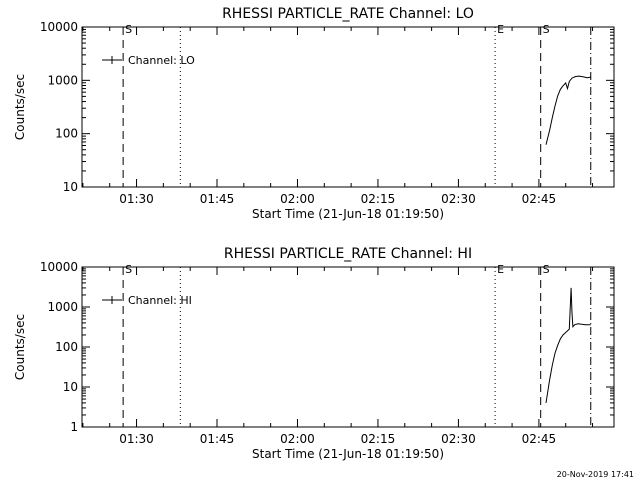  What do you see at coordinates (160, 300) in the screenshot?
I see `legend-label: Channel: HI` at bounding box center [160, 300].